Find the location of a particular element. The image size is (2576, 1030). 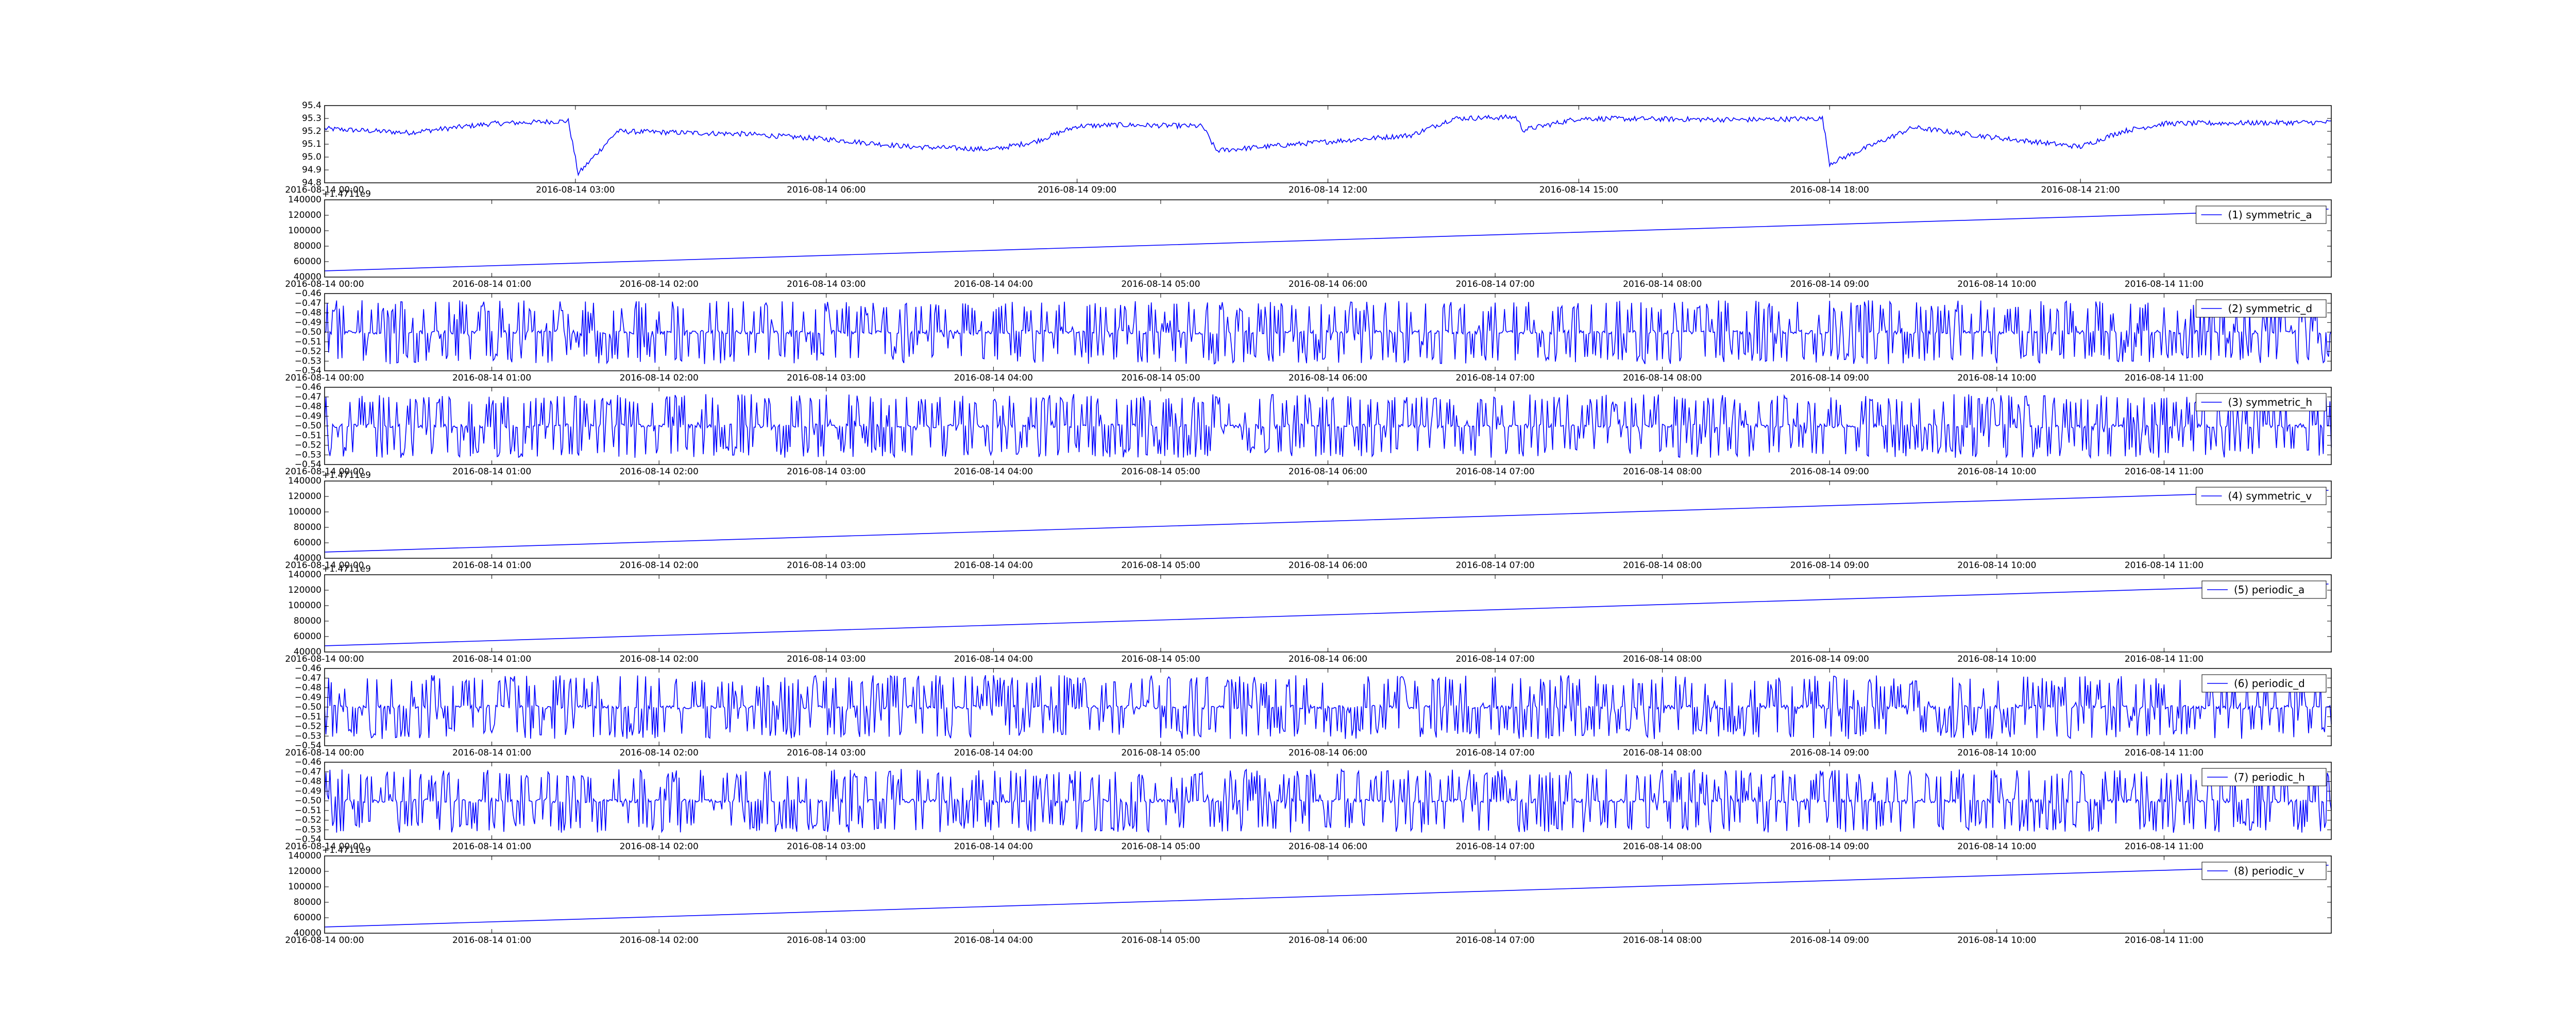

series-line-symmetric_h is located at coordinates (1328, 427).